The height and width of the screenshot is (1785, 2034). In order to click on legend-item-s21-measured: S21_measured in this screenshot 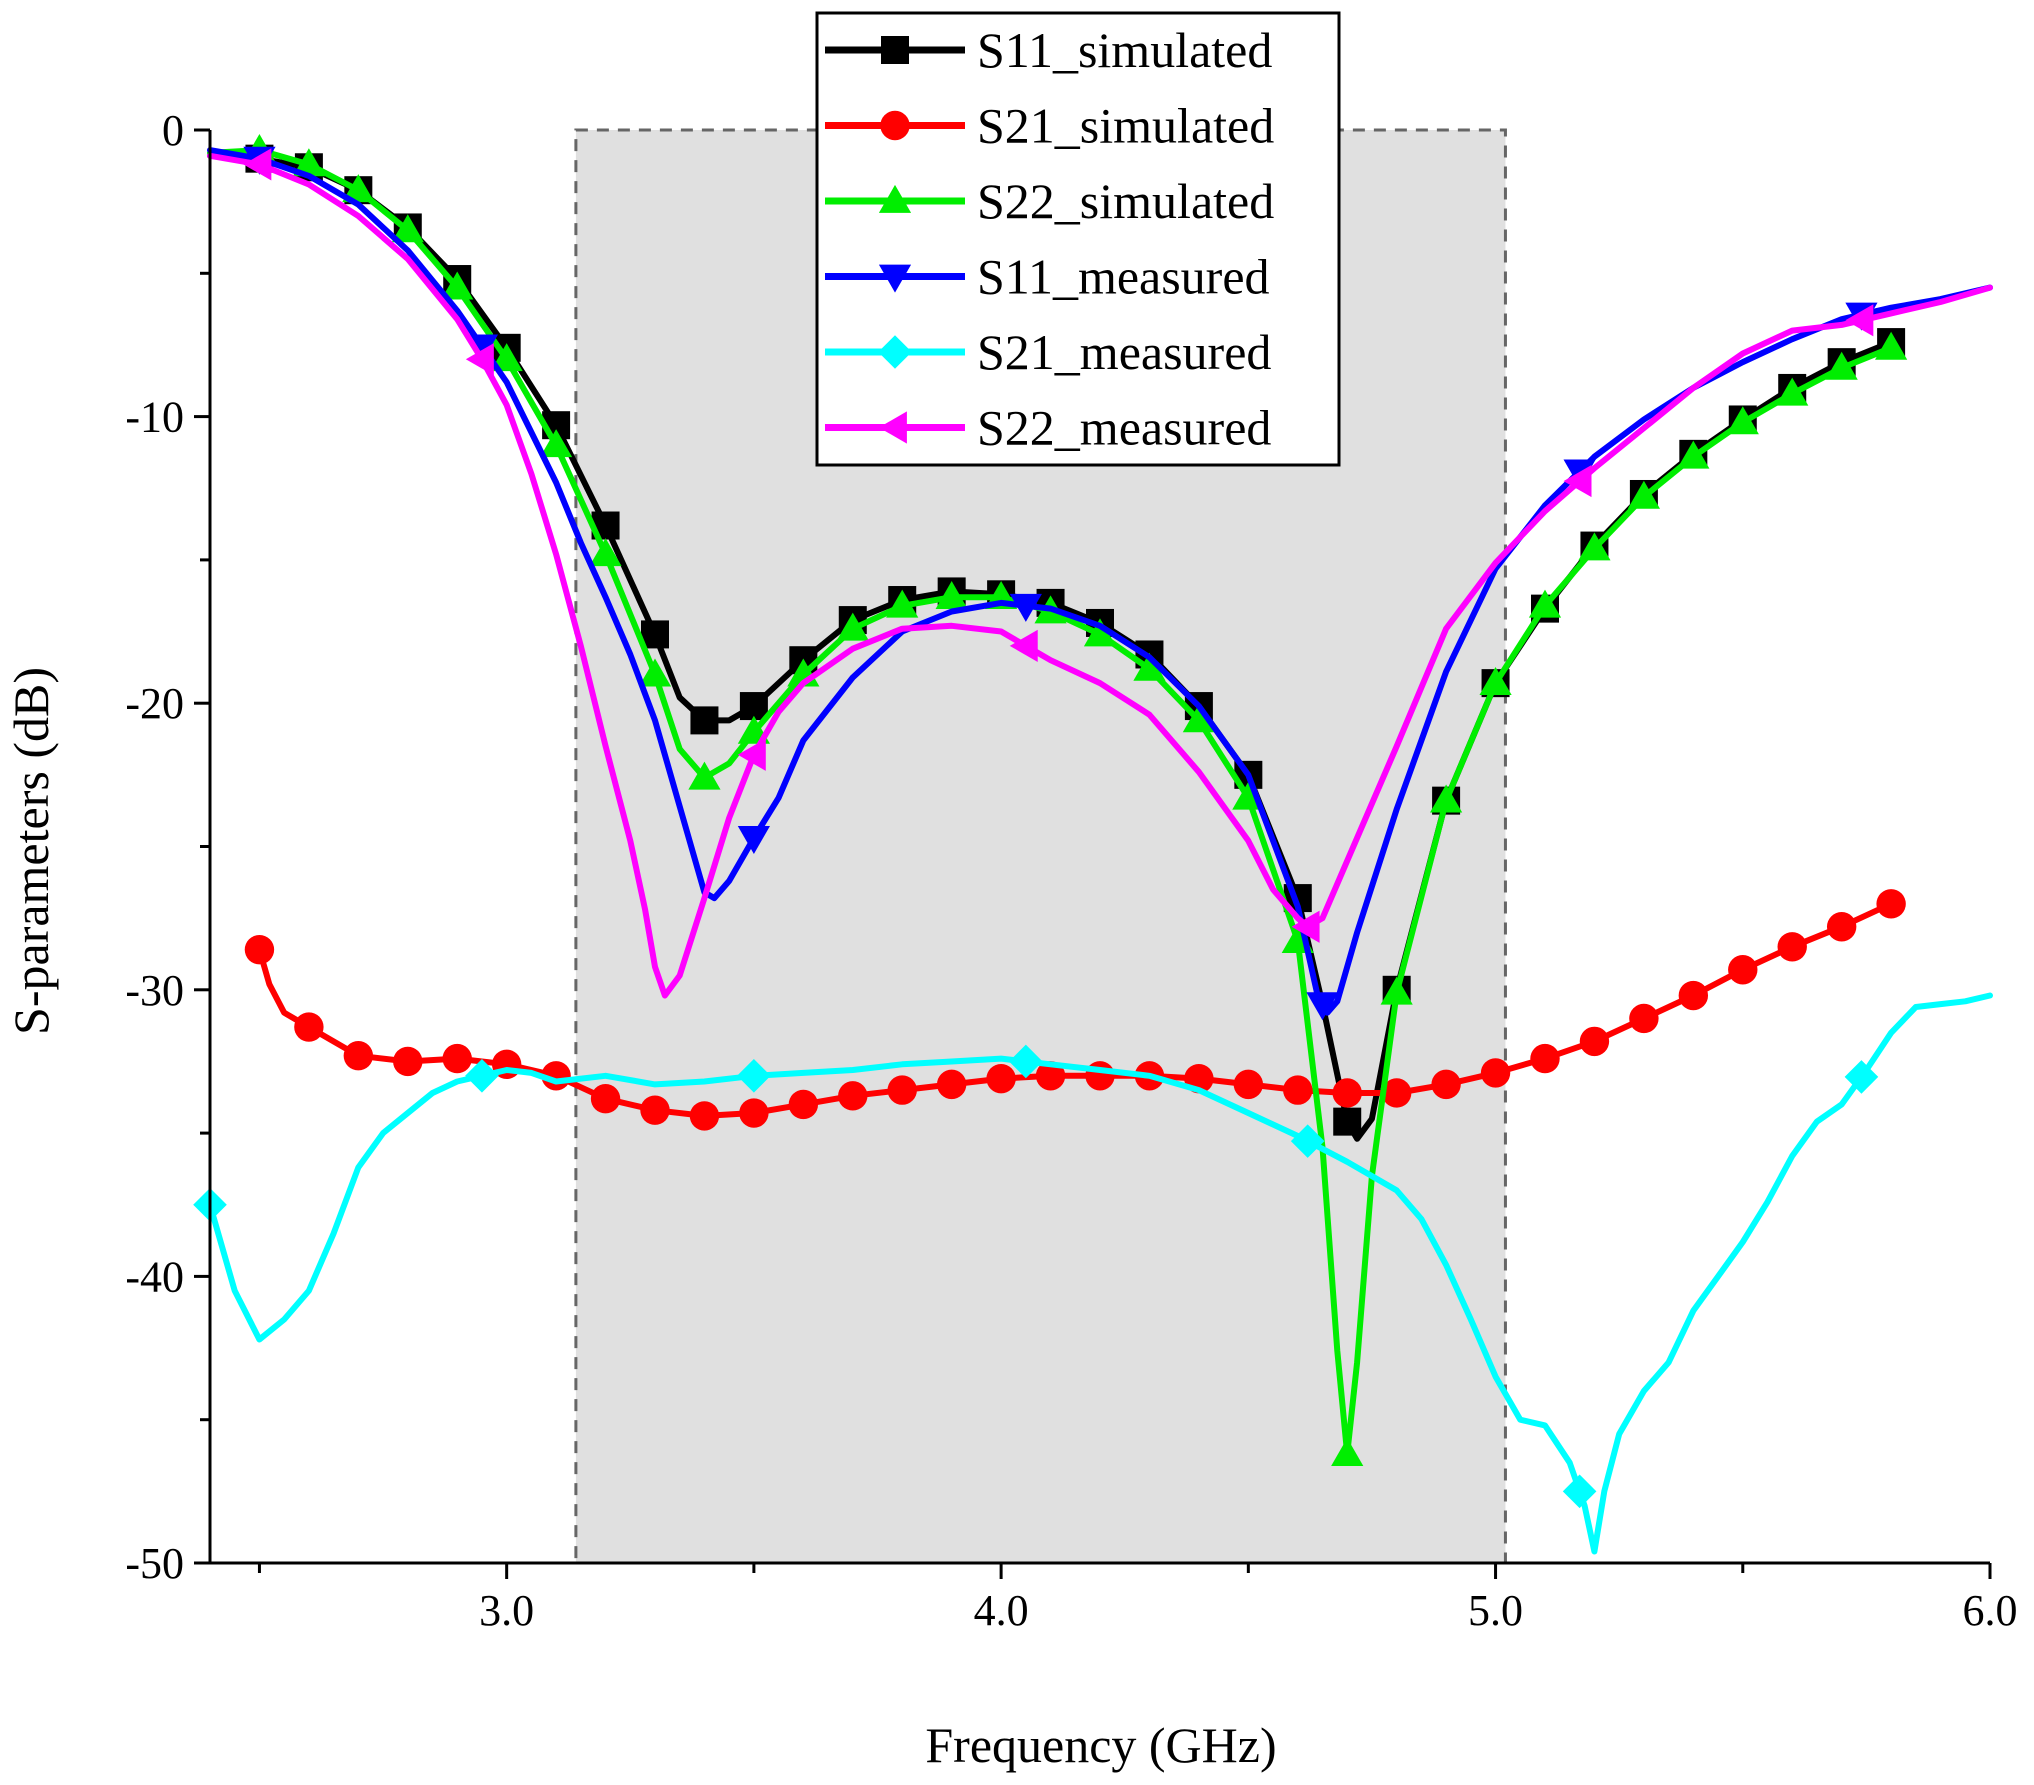, I will do `click(1048, 352)`.